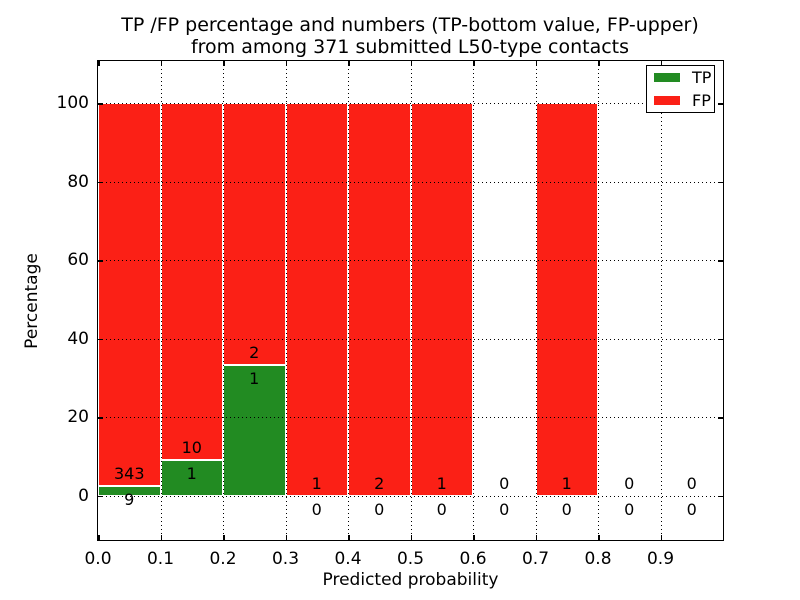 The image size is (800, 600). Describe the element at coordinates (684, 77) in the screenshot. I see `legend-entry-tp: TP` at that location.